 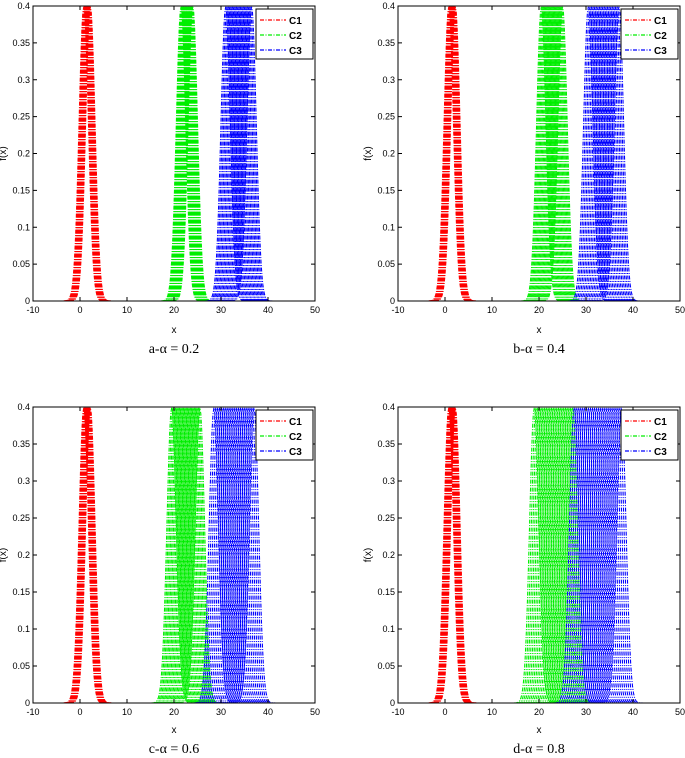 I want to click on panel-caption: b-α = 0.4, so click(x=538, y=349).